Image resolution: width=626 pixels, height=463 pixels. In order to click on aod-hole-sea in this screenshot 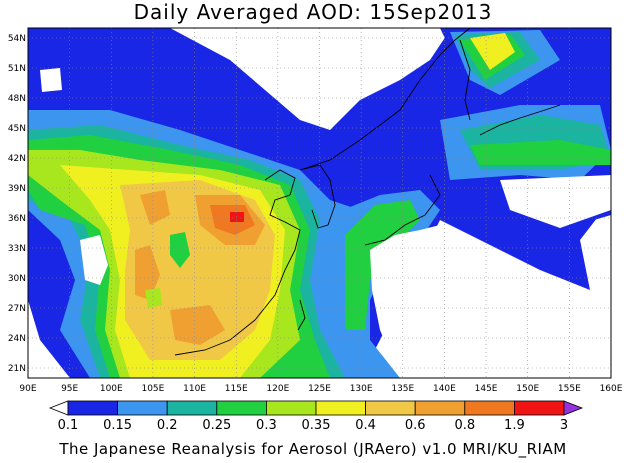, I will do `click(490, 301)`.